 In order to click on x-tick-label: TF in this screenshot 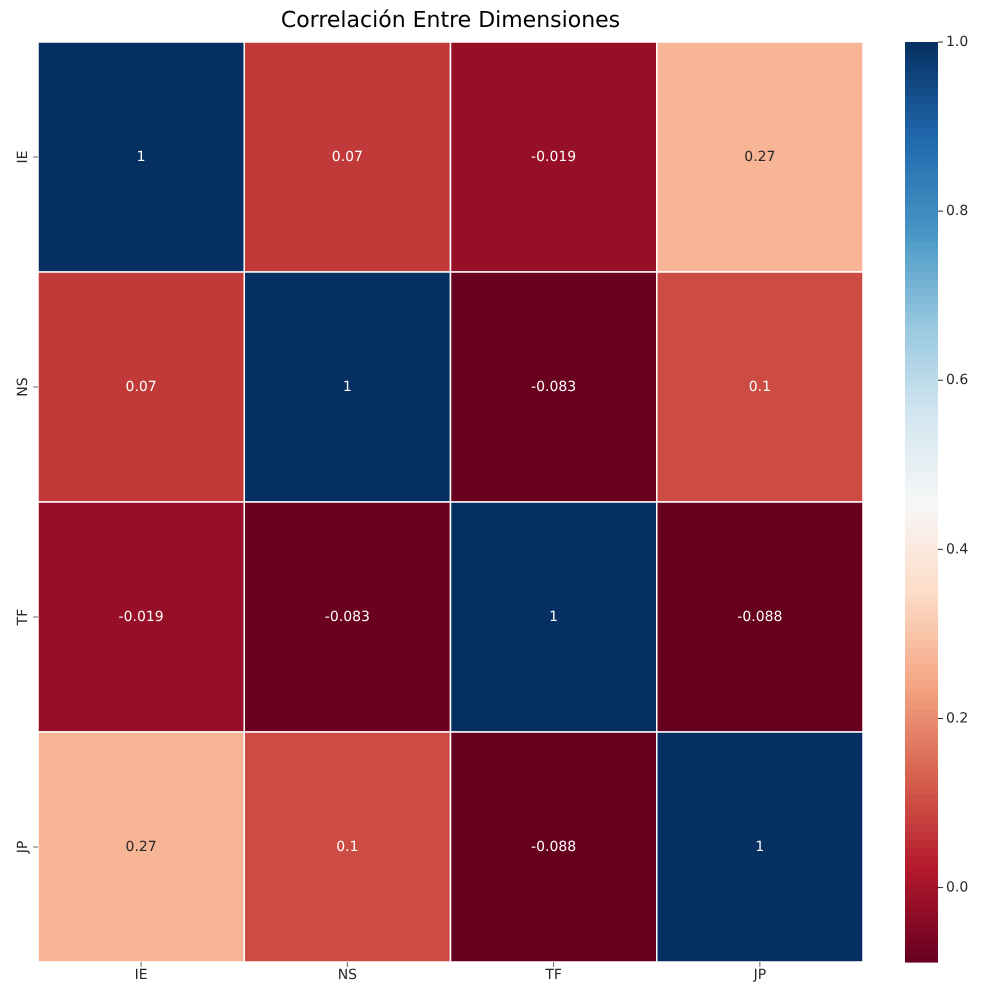, I will do `click(553, 974)`.